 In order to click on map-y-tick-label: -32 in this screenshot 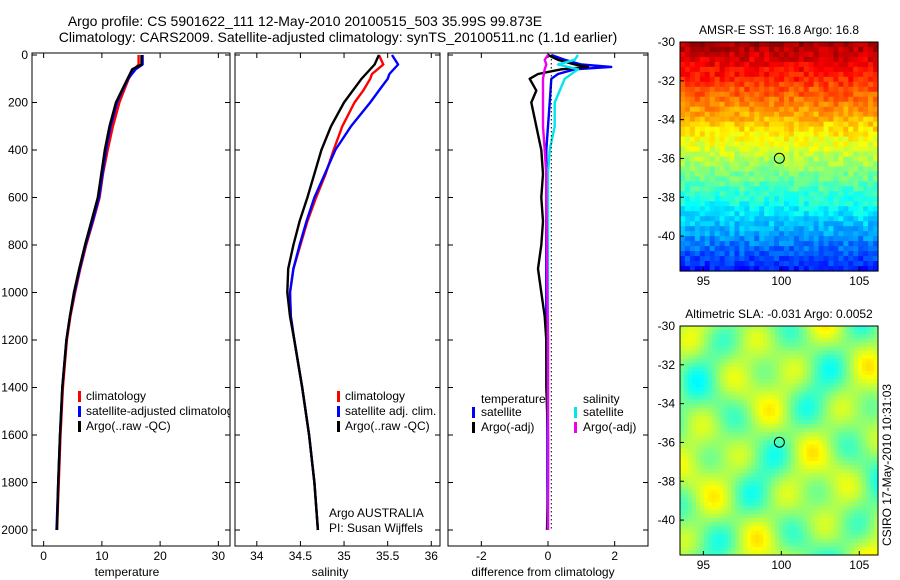, I will do `click(667, 81)`.